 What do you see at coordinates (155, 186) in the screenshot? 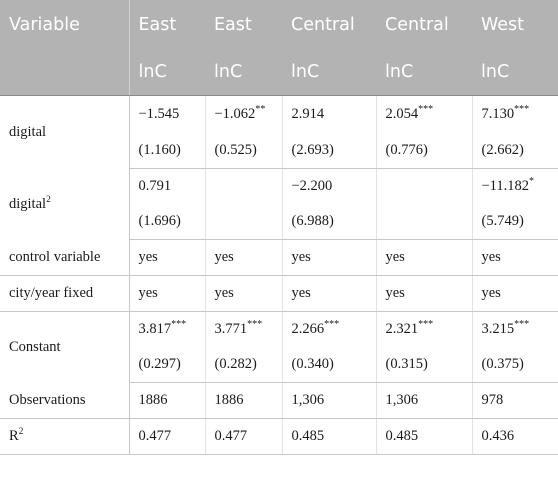
I see `coefficient-value: 0.791` at bounding box center [155, 186].